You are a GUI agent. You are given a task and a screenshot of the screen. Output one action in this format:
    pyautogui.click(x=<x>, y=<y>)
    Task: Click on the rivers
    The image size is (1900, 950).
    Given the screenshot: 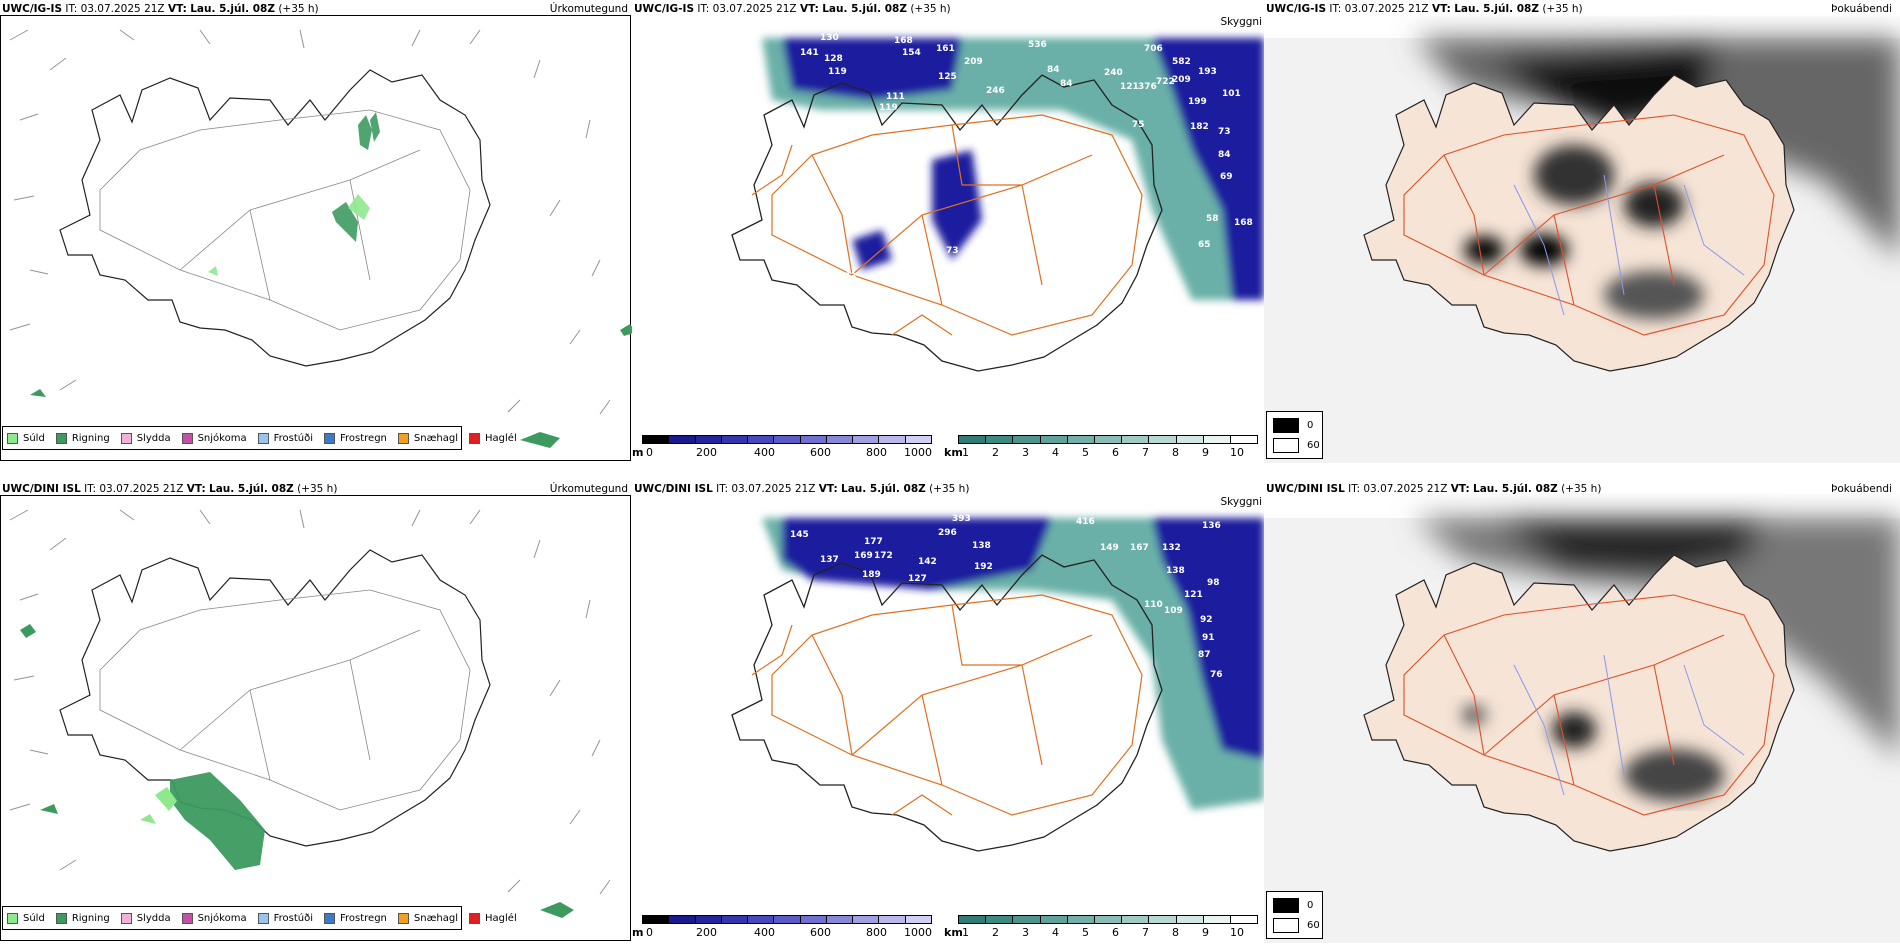 What is the action you would take?
    pyautogui.click(x=1629, y=245)
    